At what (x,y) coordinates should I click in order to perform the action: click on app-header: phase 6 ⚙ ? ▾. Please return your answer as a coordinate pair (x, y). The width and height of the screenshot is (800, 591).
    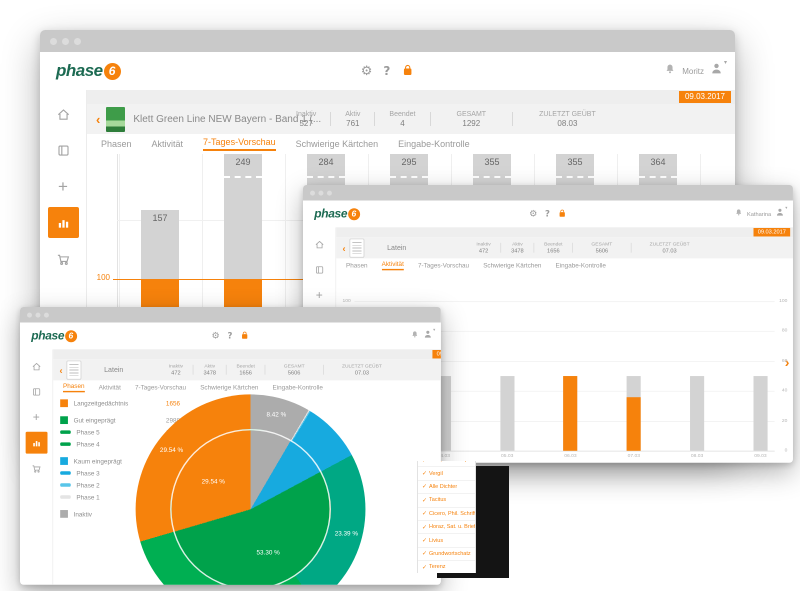
    Looking at the image, I should click on (230, 336).